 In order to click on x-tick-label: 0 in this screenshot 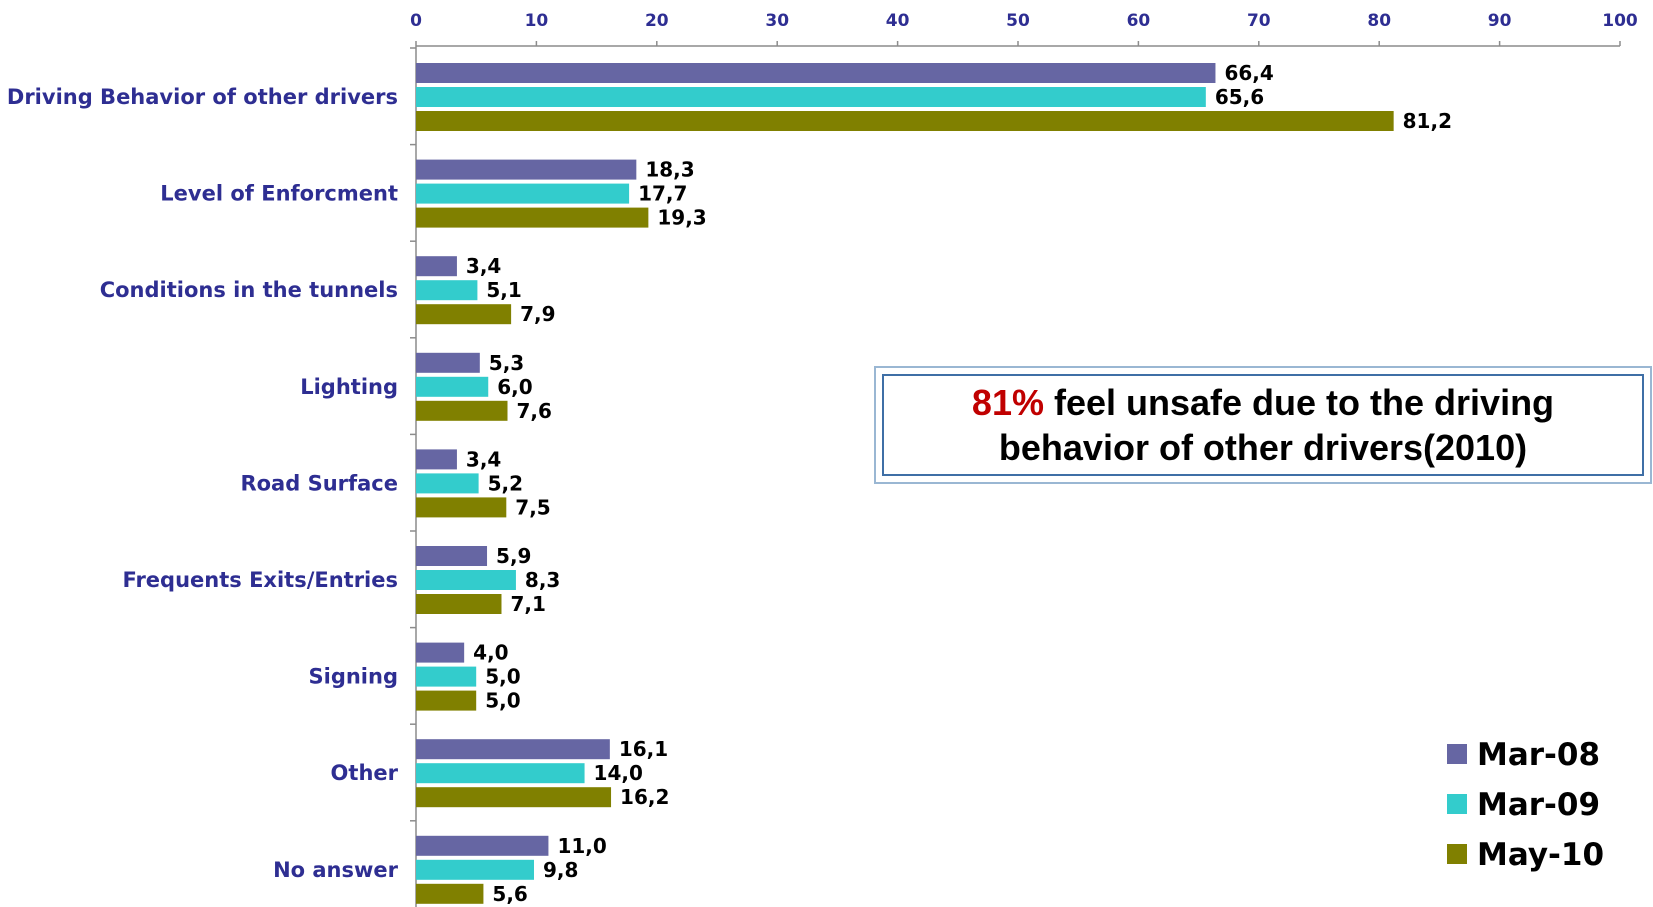, I will do `click(416, 21)`.